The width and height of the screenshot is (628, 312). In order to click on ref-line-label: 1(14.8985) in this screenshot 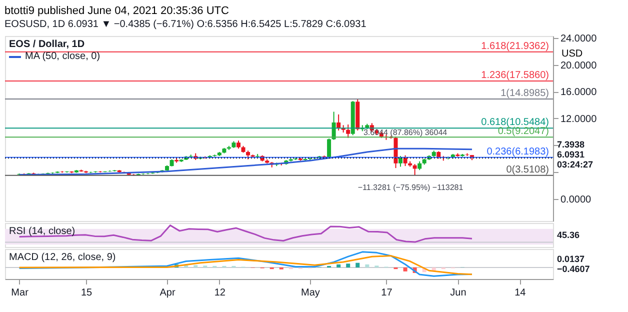, I will do `click(524, 94)`.